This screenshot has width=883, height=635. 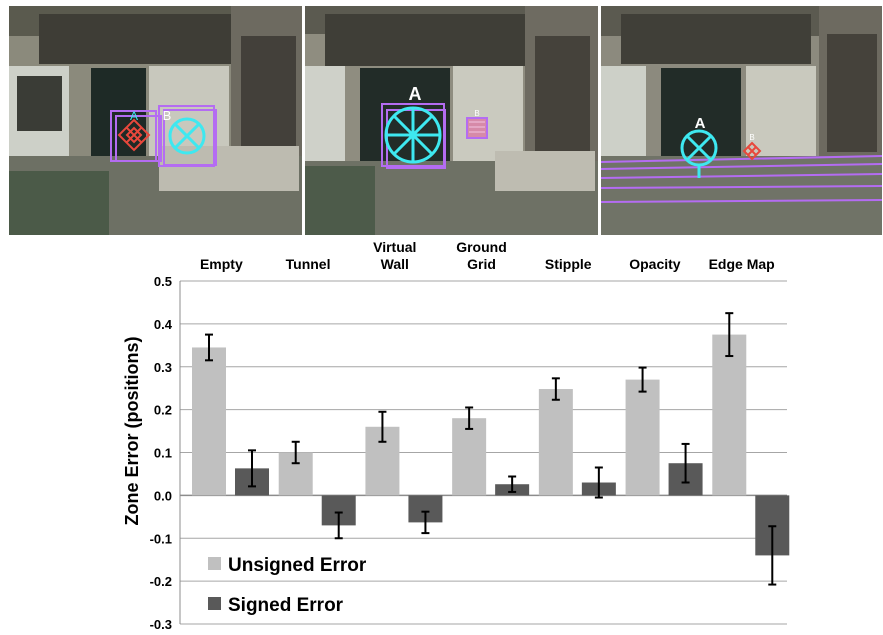 I want to click on y-tick-label: 0.0, so click(x=163, y=495).